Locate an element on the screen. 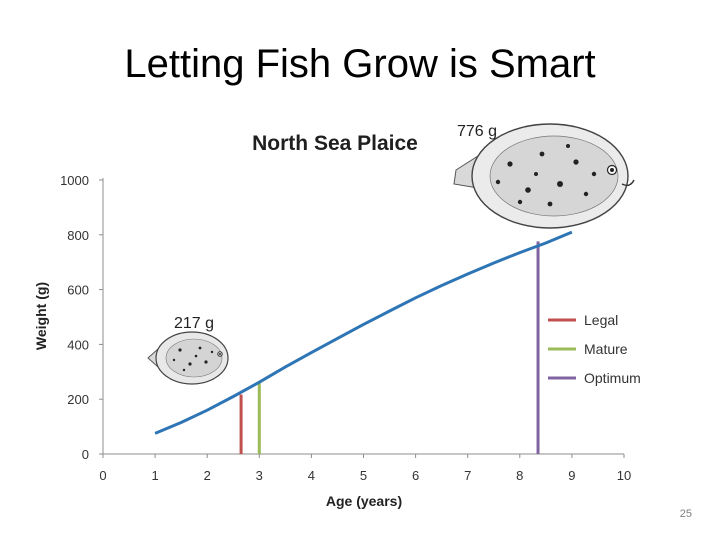 The image size is (720, 540). legend-label-mature: Mature is located at coordinates (606, 349).